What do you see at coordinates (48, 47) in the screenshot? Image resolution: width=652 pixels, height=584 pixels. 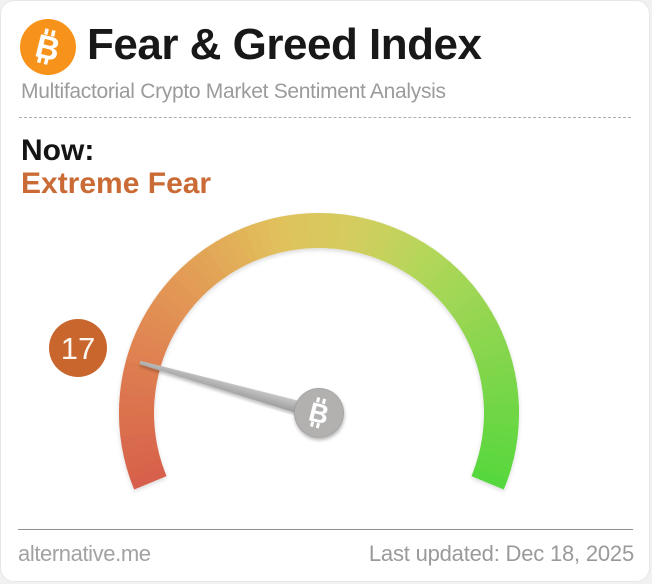 I see `bitcoin-icon: B` at bounding box center [48, 47].